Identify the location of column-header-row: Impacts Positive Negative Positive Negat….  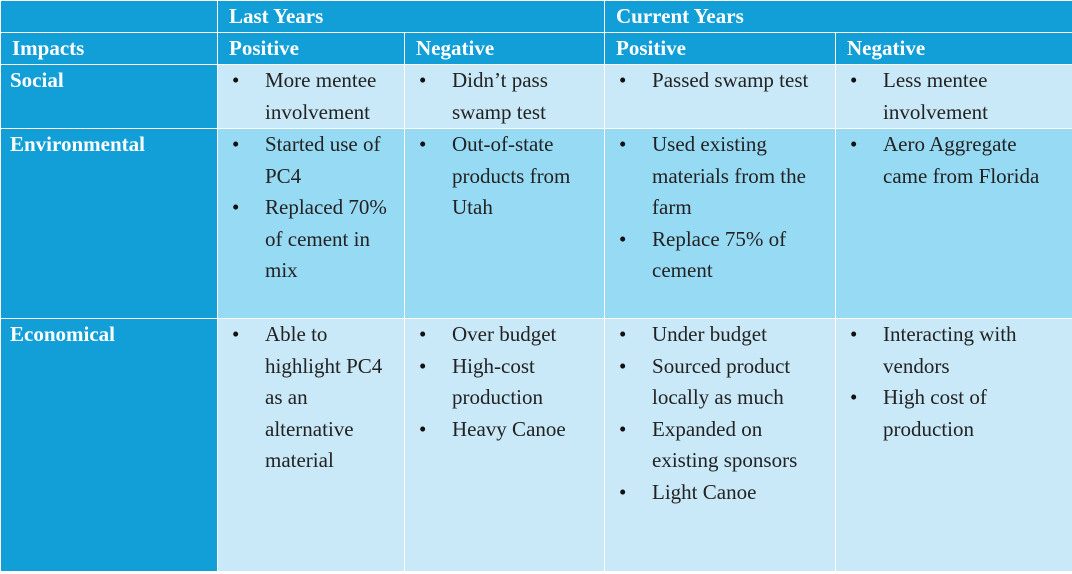
(536, 48).